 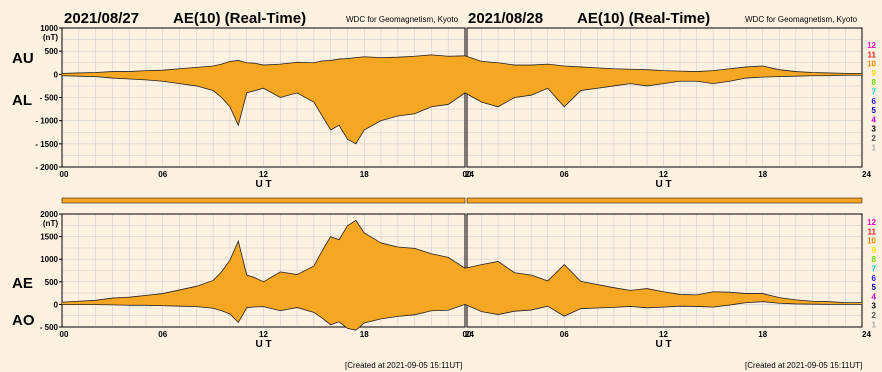 I want to click on source-label-day2: WDC for Geomagnetism, Kyoto, so click(x=801, y=19).